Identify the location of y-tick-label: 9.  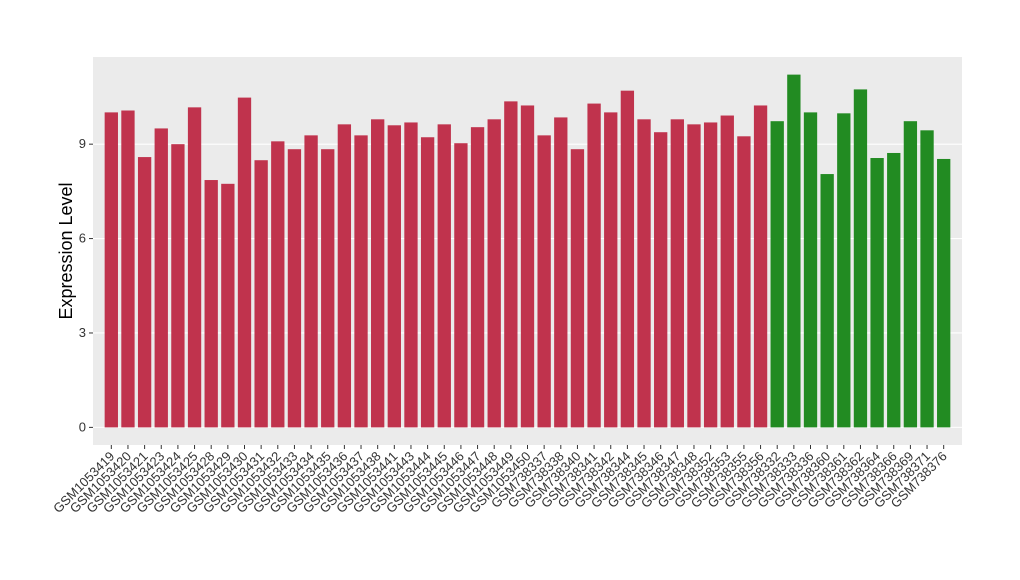
(82, 143).